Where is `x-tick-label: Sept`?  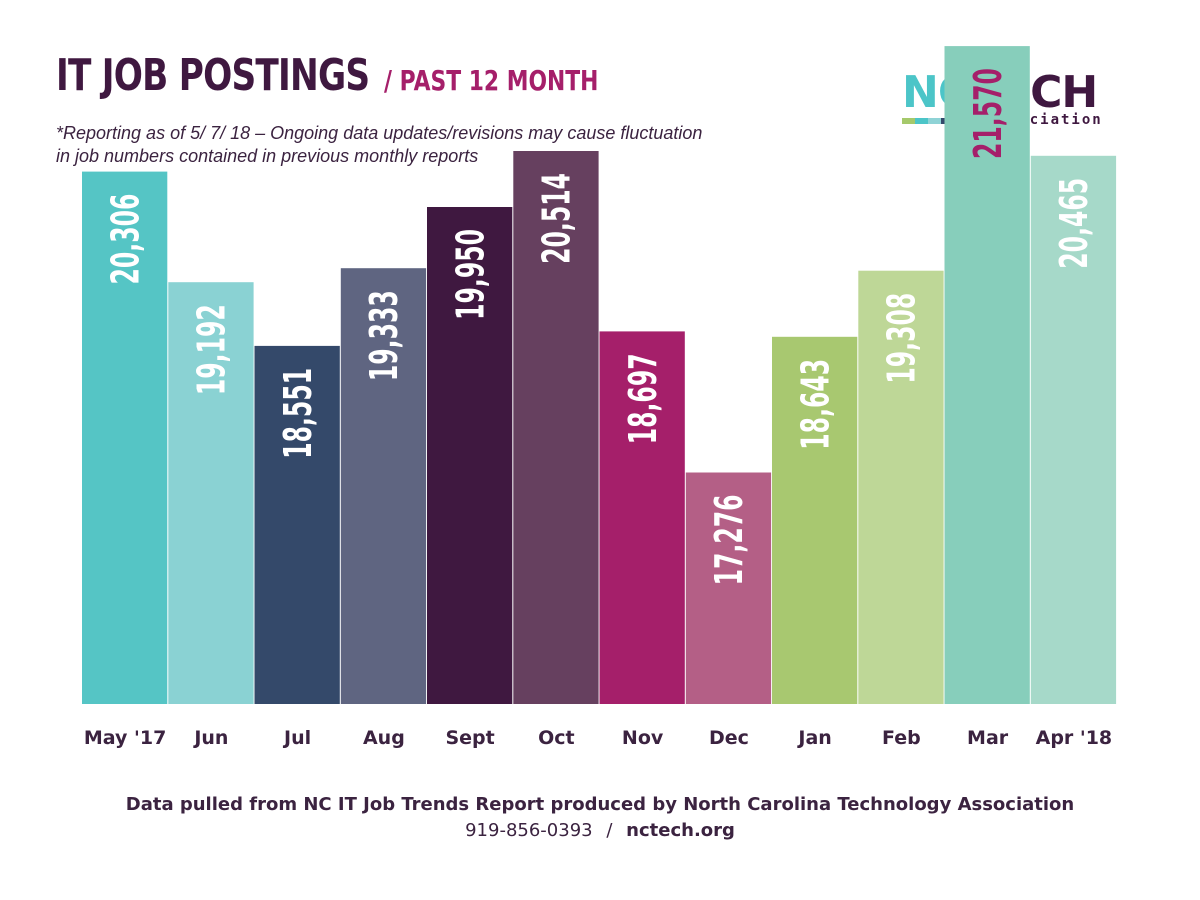 x-tick-label: Sept is located at coordinates (469, 738).